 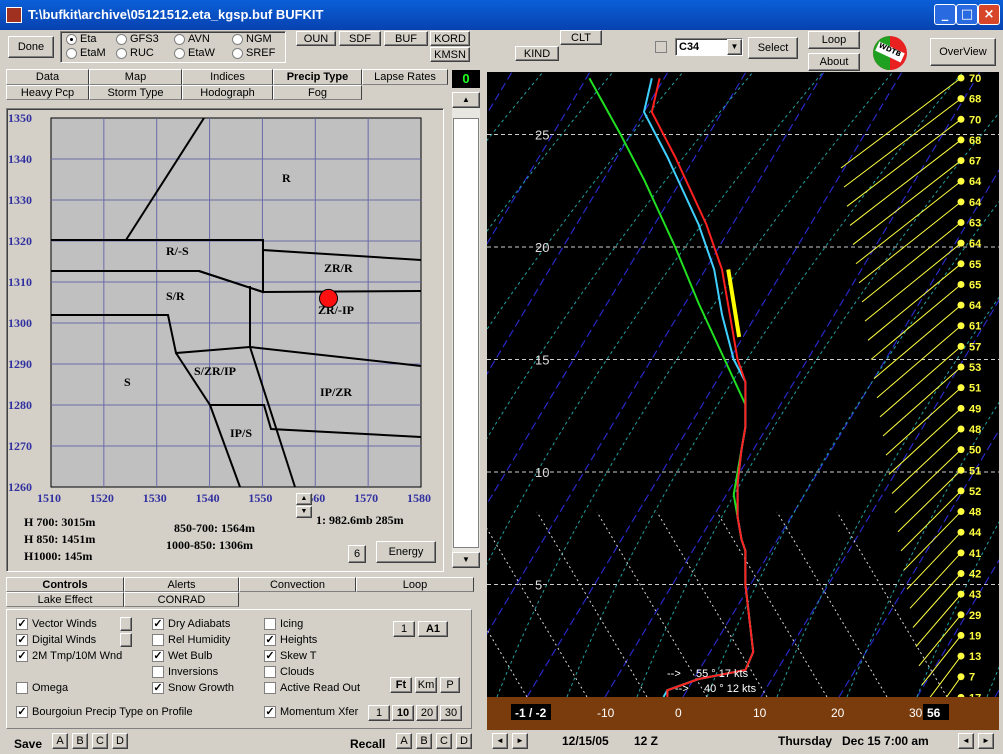 I want to click on xfer-1-button: 1, so click(x=379, y=713).